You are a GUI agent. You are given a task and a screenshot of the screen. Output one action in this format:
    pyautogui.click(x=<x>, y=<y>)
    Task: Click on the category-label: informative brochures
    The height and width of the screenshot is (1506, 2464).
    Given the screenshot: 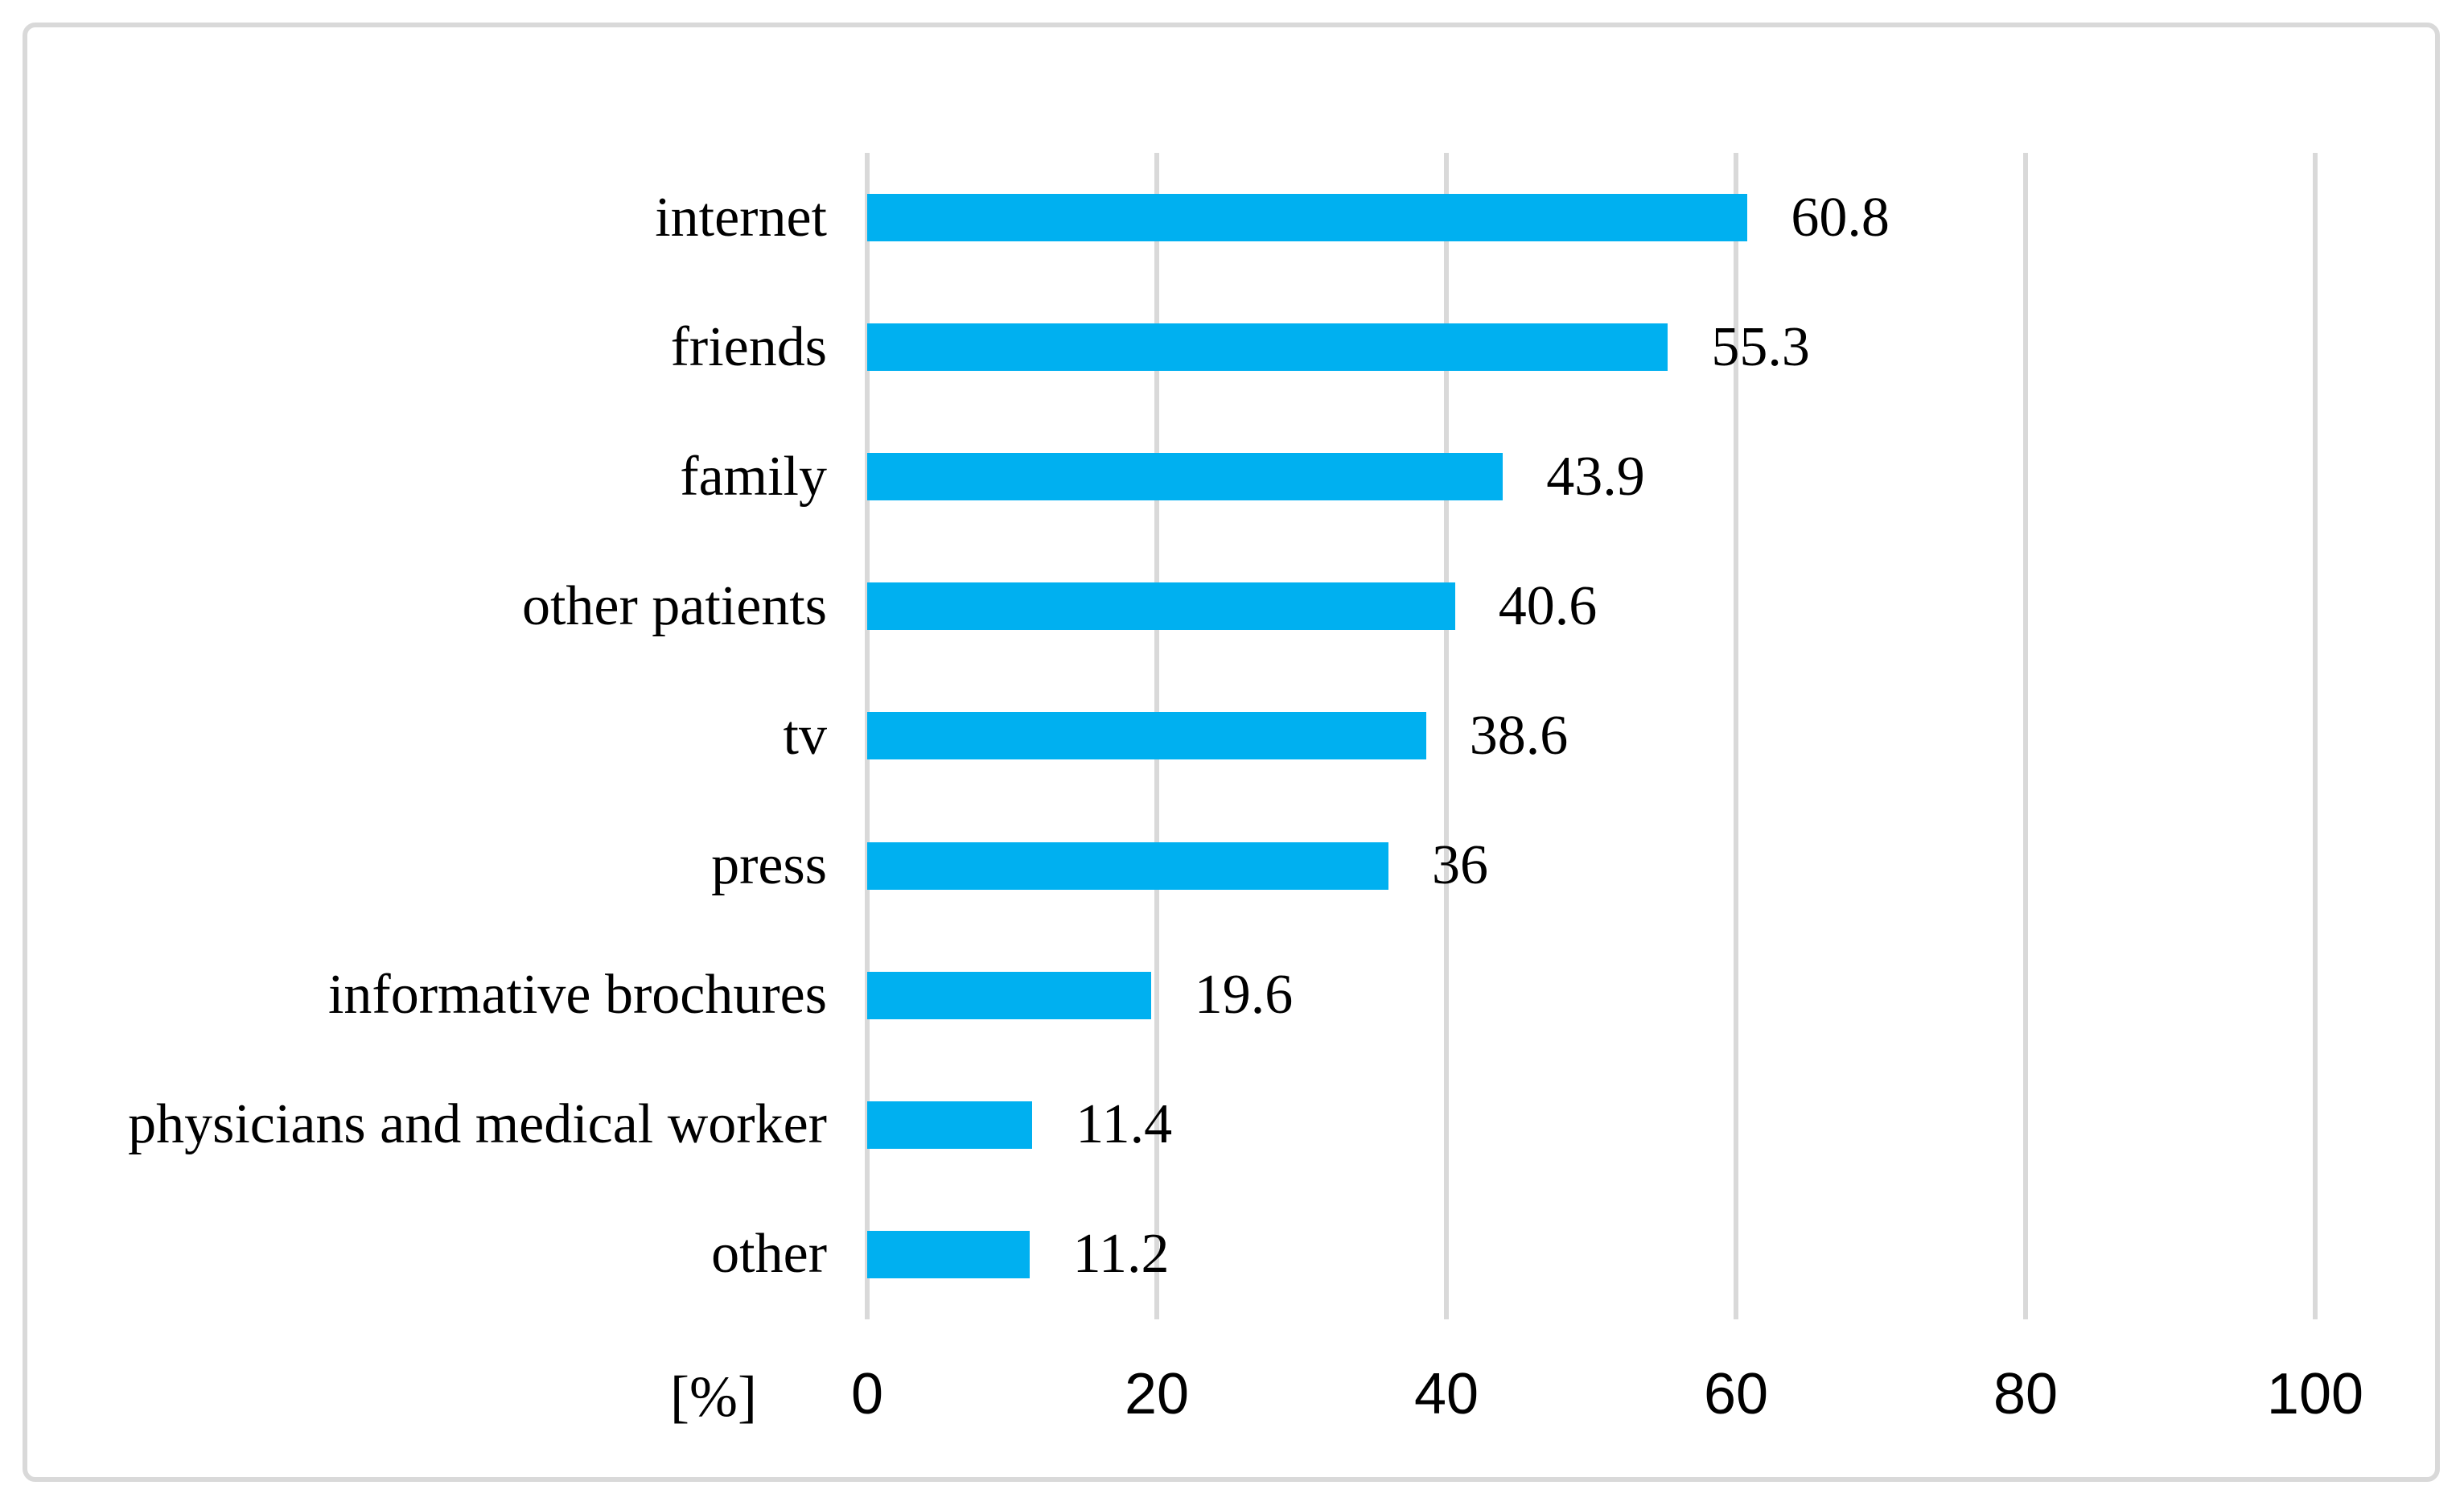 What is the action you would take?
    pyautogui.click(x=577, y=995)
    